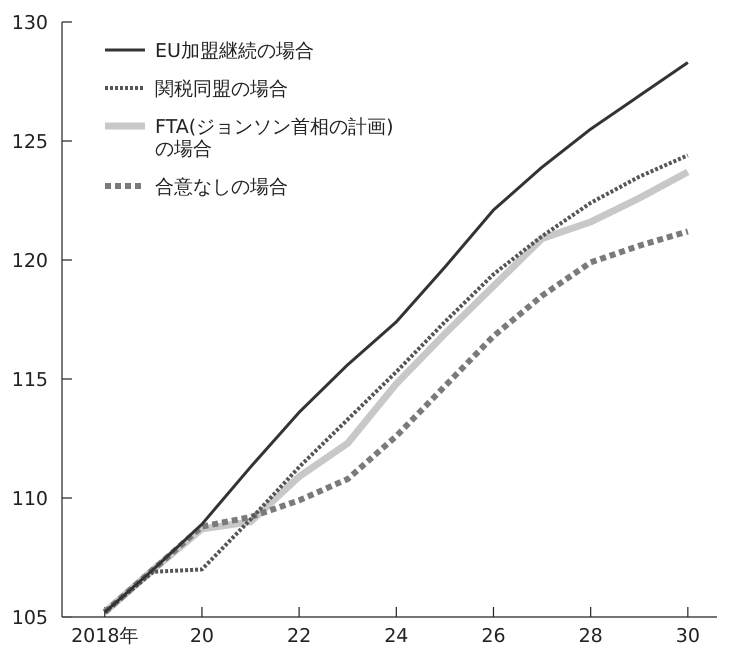 This screenshot has height=653, width=731. I want to click on legend-label: 合意なしの場合, so click(221, 187).